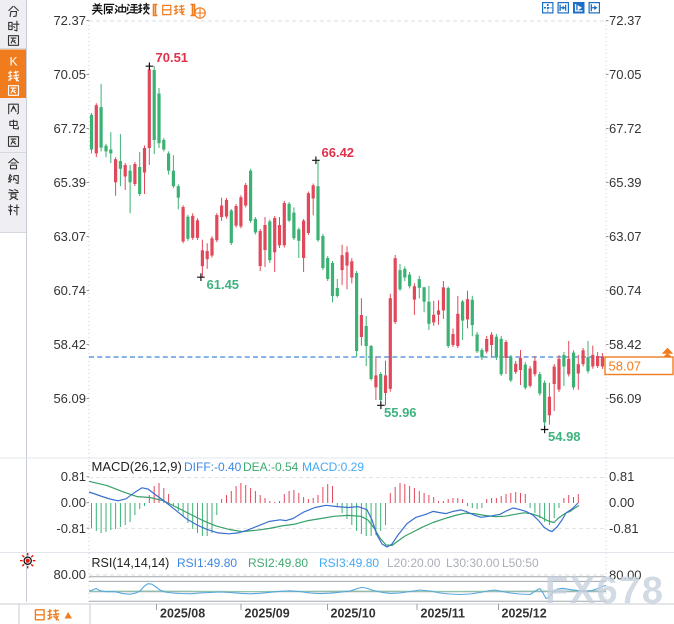 Image resolution: width=674 pixels, height=624 pixels. What do you see at coordinates (267, 614) in the screenshot?
I see `svg-text: 2025/09` at bounding box center [267, 614].